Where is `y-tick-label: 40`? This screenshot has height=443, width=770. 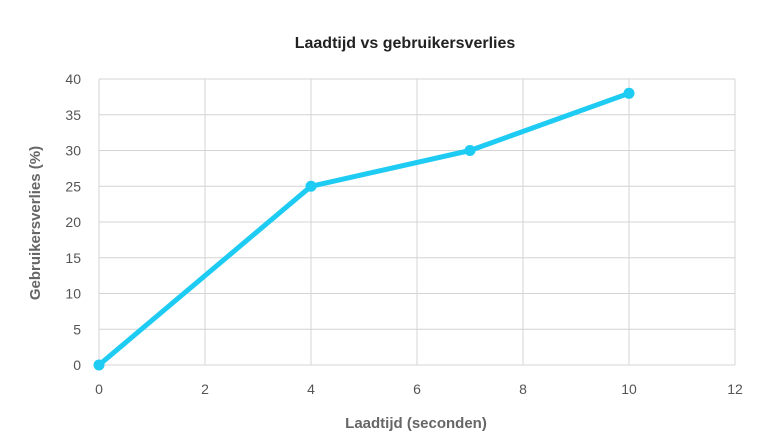
y-tick-label: 40 is located at coordinates (73, 79).